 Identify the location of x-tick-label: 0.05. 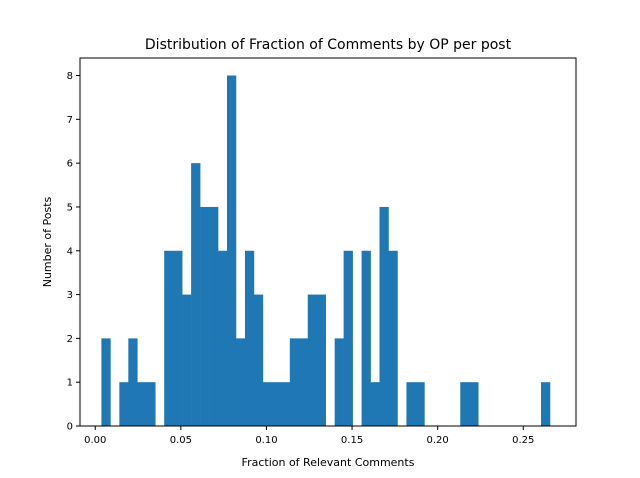
(181, 440).